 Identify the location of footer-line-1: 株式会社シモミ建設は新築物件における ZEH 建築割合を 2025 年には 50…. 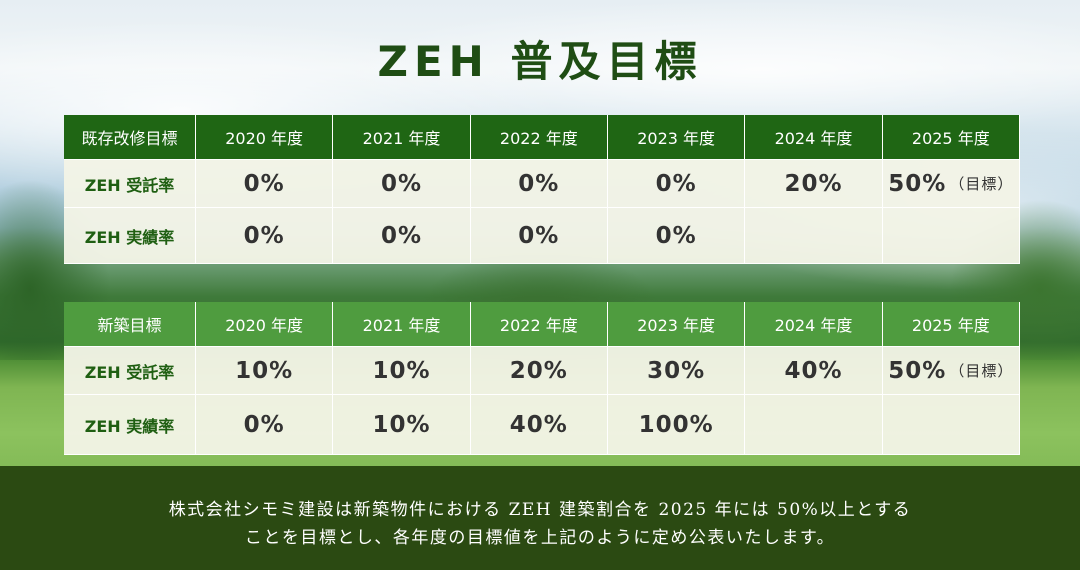
(540, 510).